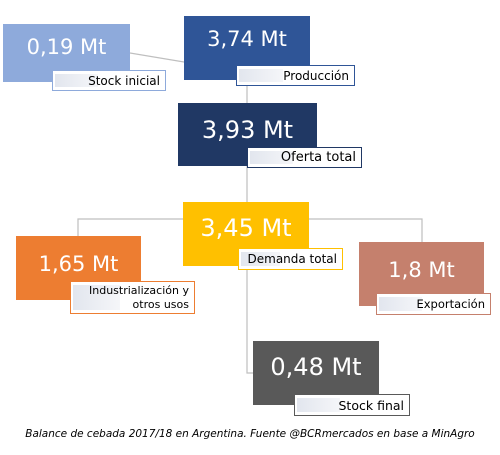 This screenshot has width=500, height=455. Describe the element at coordinates (421, 270) in the screenshot. I see `exportacion-value: 1,8 Mt` at that location.